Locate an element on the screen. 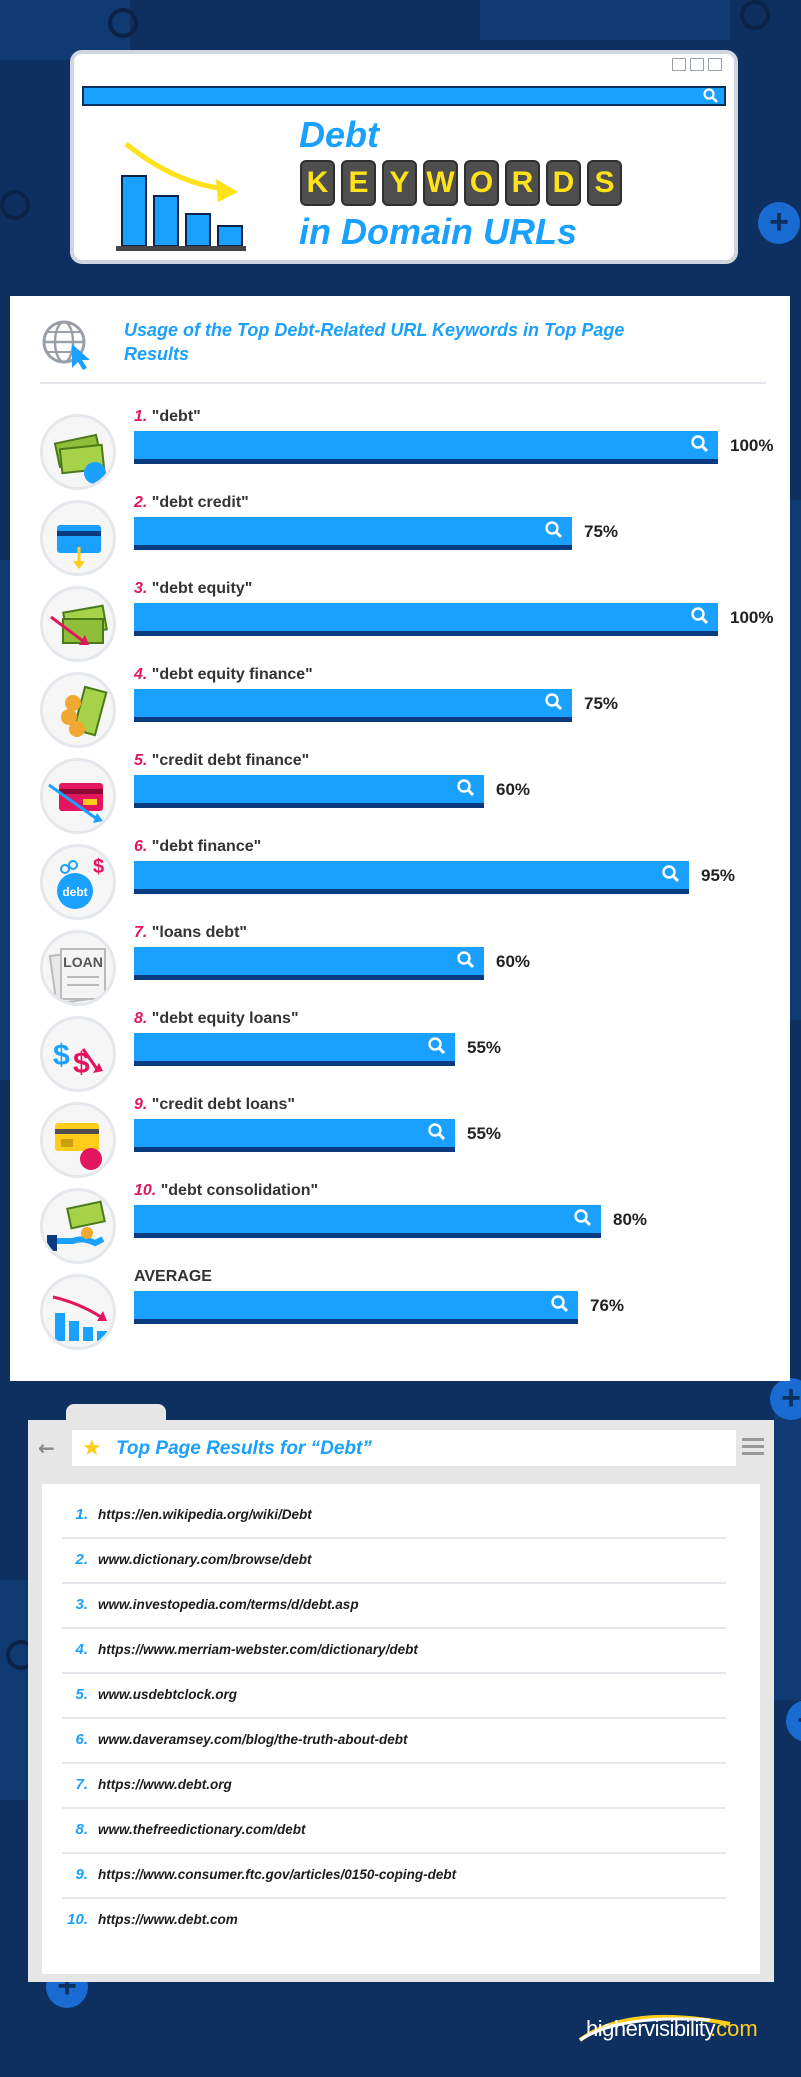 The width and height of the screenshot is (801, 2077). bar-label: AVERAGE is located at coordinates (173, 1277).